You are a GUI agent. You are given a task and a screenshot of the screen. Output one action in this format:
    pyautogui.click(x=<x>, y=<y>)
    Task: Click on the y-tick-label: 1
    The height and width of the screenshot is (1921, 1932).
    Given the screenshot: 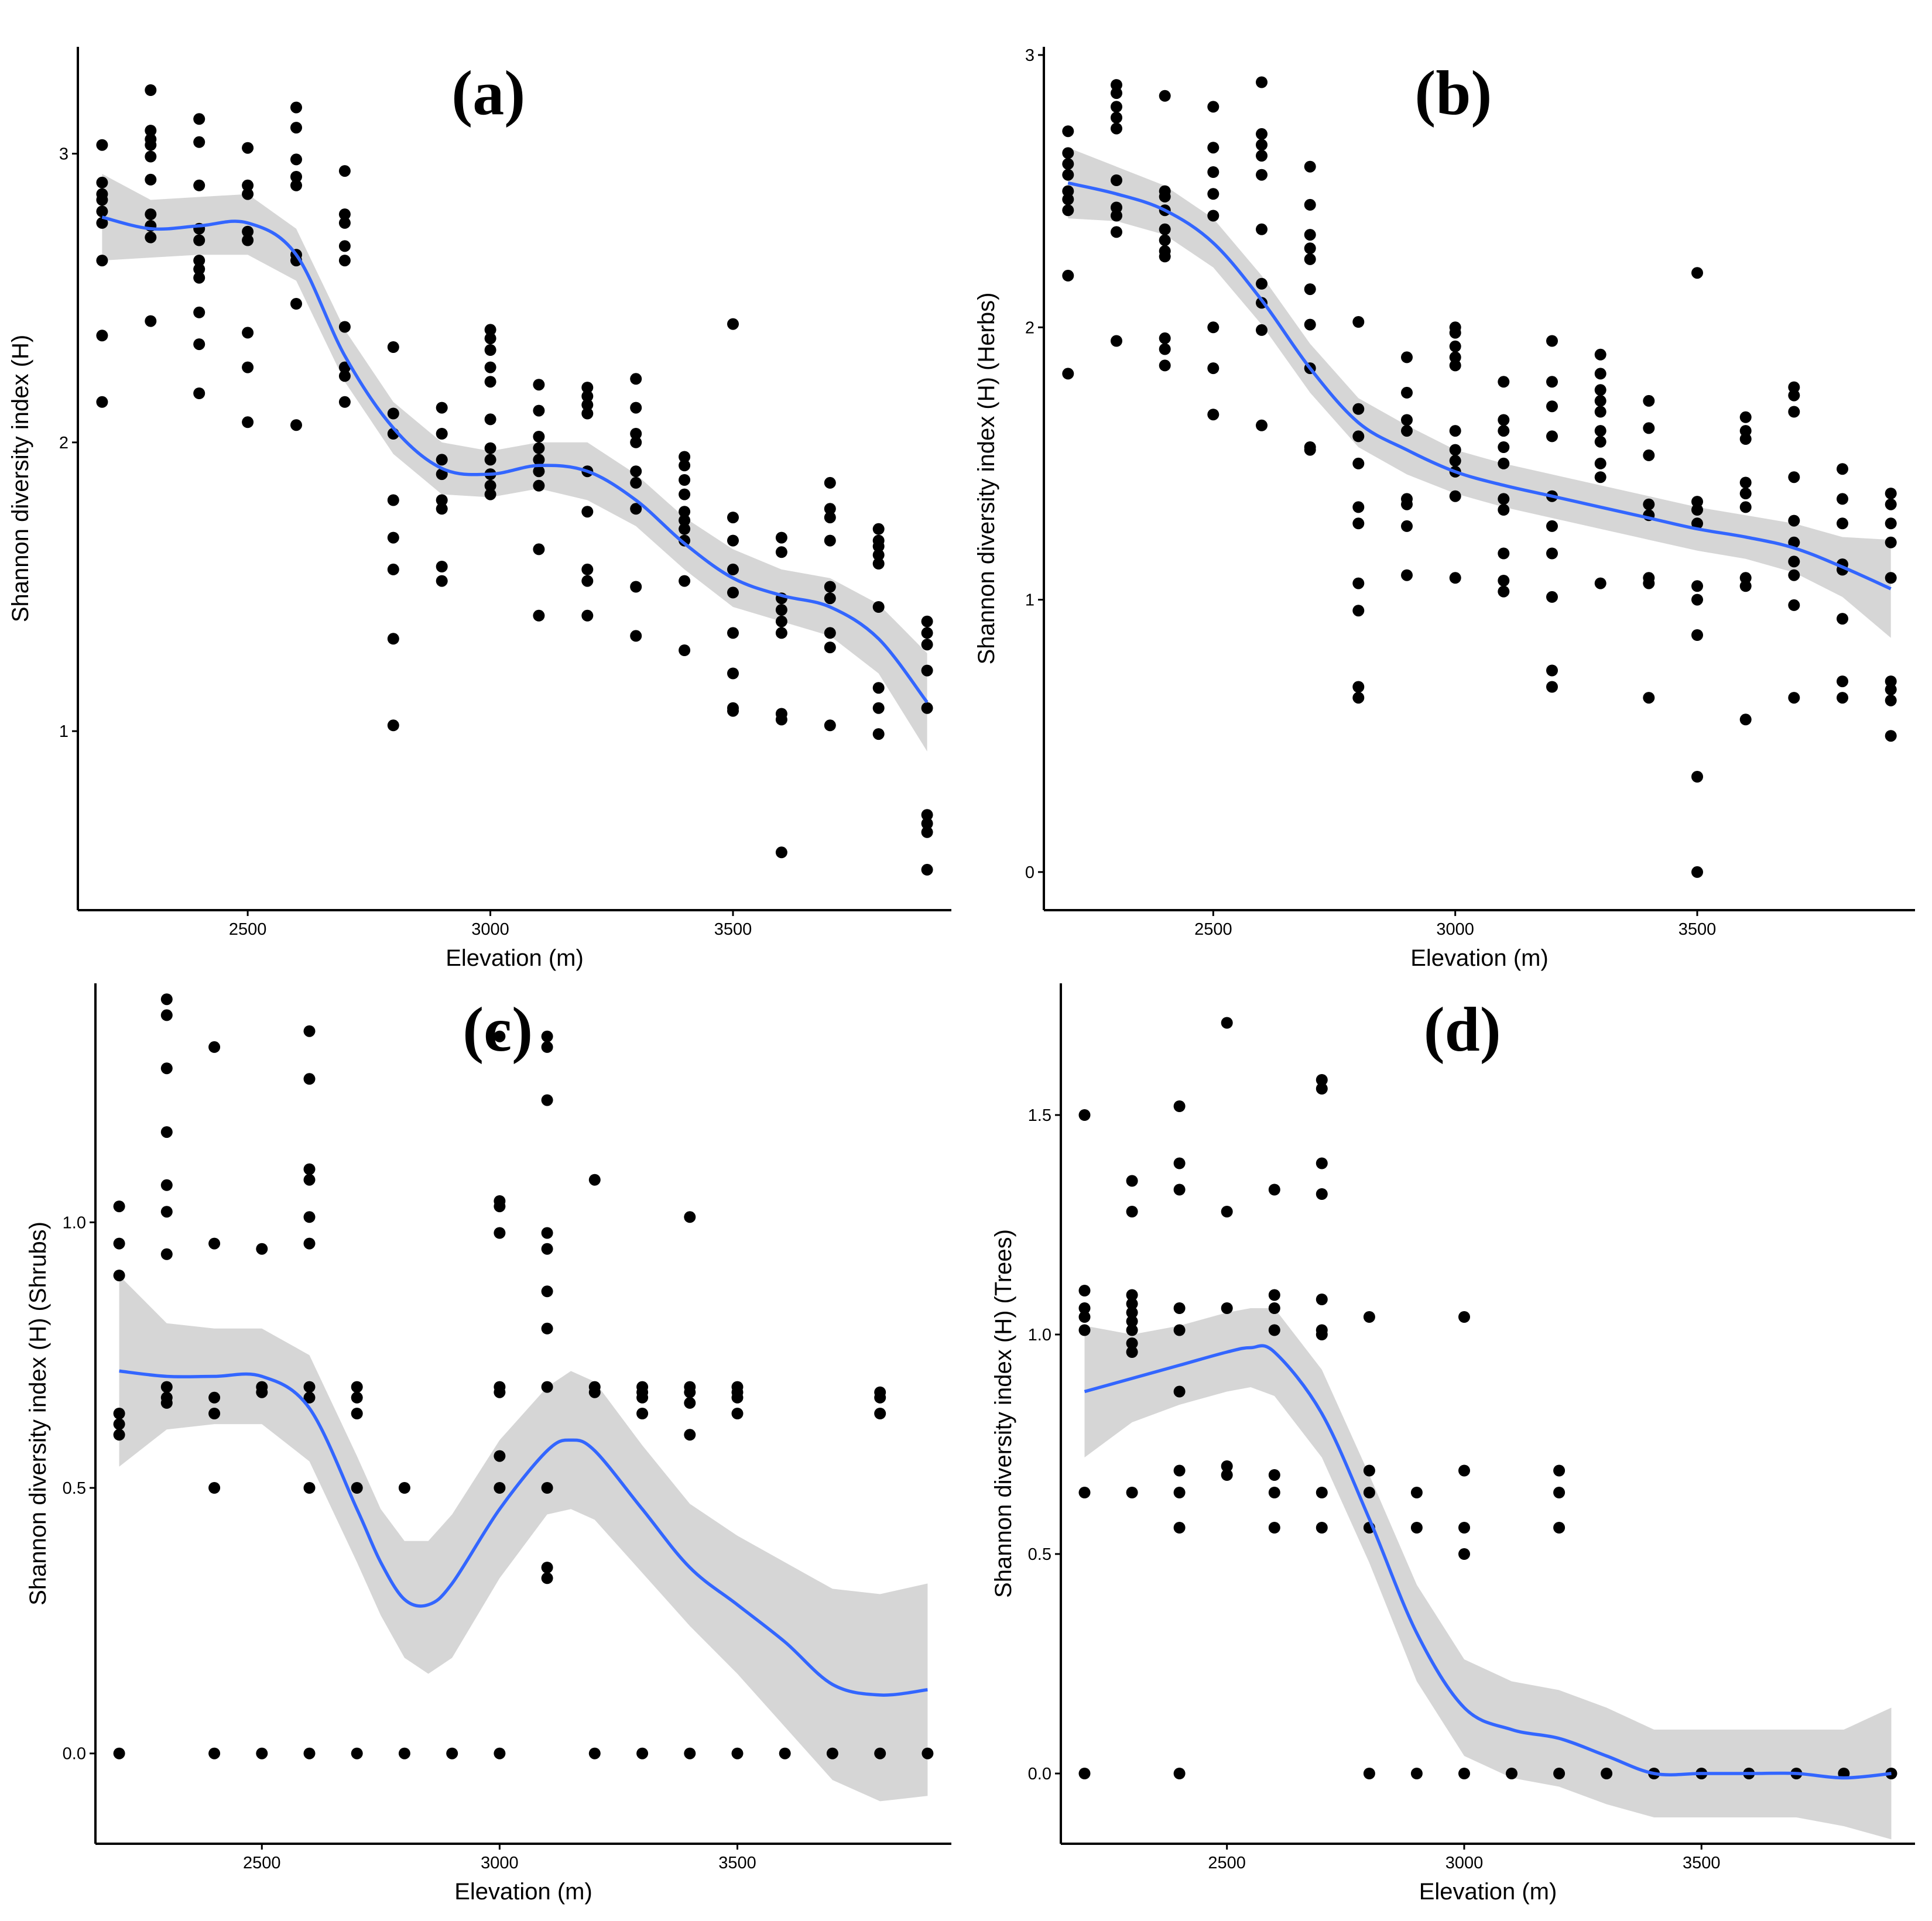 What is the action you would take?
    pyautogui.click(x=1029, y=600)
    